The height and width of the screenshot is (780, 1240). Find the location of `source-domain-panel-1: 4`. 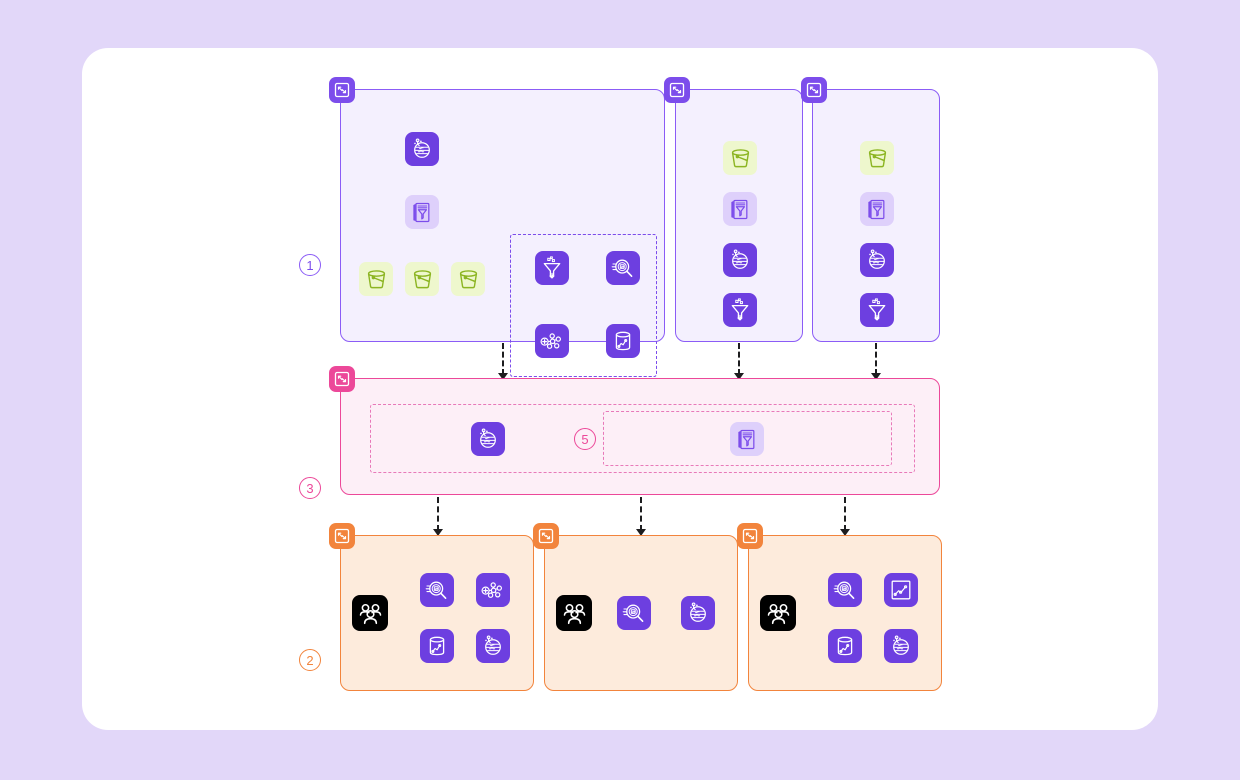

source-domain-panel-1: 4 is located at coordinates (527, 227).